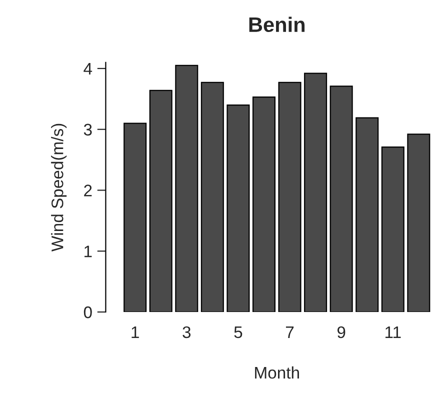 This screenshot has width=443, height=416. What do you see at coordinates (290, 332) in the screenshot?
I see `x-tick-label: 7` at bounding box center [290, 332].